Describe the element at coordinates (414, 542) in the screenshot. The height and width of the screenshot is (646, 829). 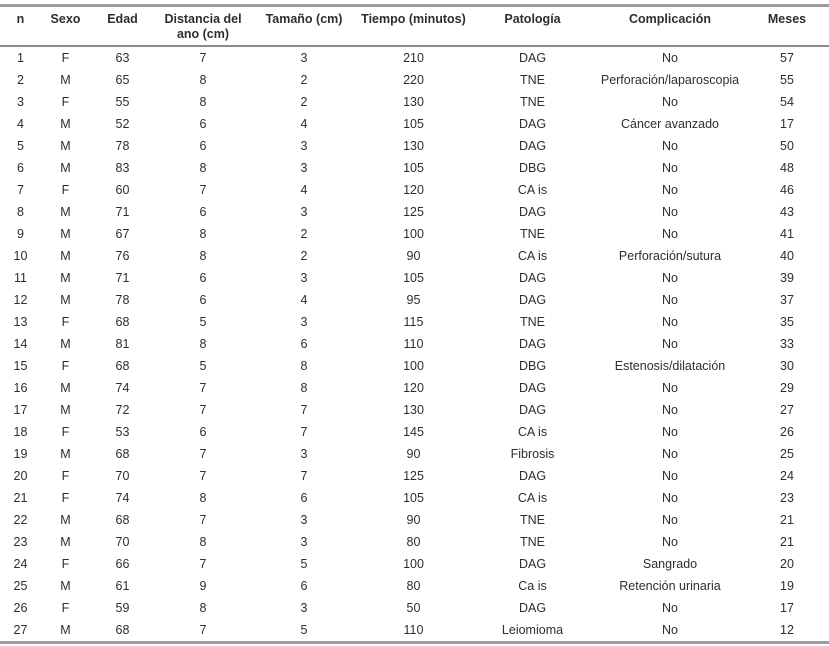
I see `table-row: 23 M 70 8 3 80 TNE No 21` at that location.